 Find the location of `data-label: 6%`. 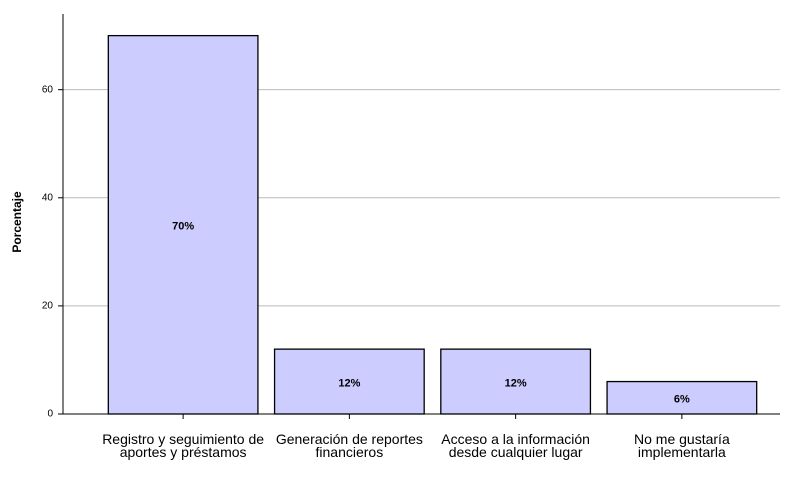

data-label: 6% is located at coordinates (682, 400).